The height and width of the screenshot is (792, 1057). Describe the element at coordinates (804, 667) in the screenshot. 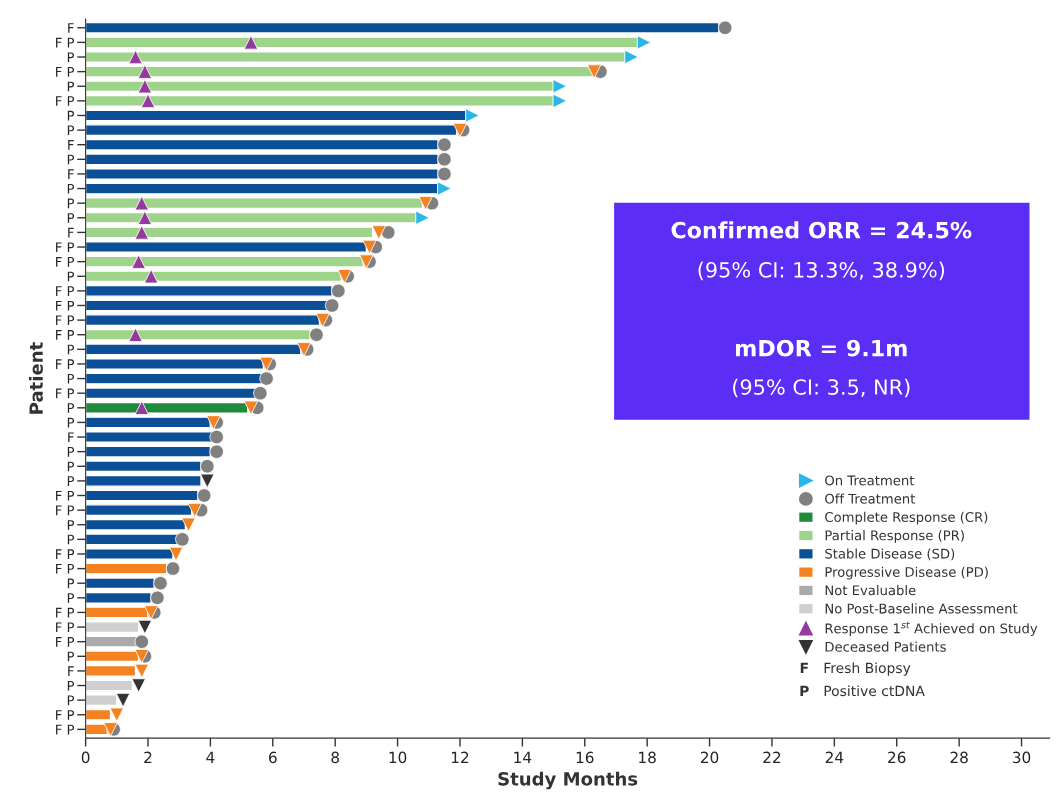

I see `annotation: F` at that location.